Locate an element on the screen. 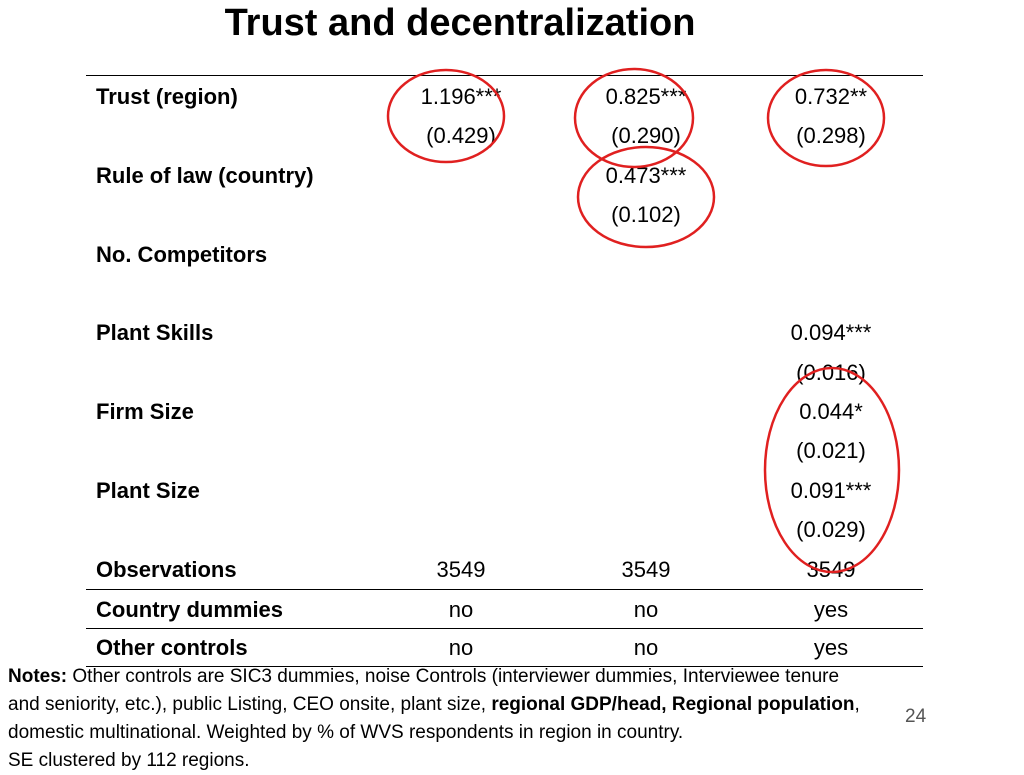 The width and height of the screenshot is (1024, 775). trust-coef-col3: 0.732** is located at coordinates (831, 96).